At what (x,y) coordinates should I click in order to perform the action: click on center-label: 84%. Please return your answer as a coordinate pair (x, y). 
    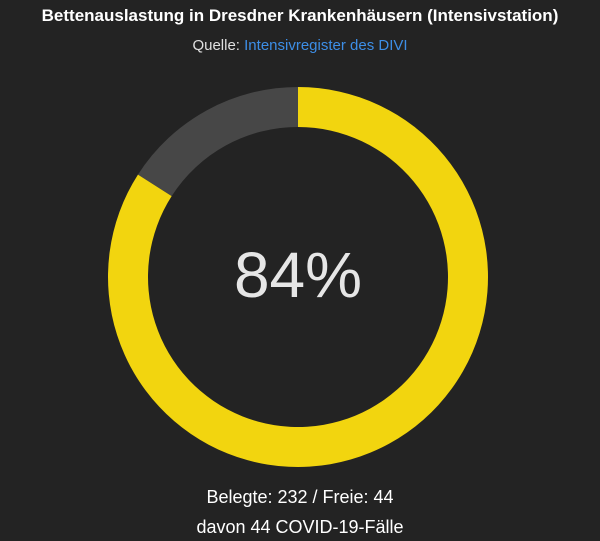
    Looking at the image, I should click on (298, 275).